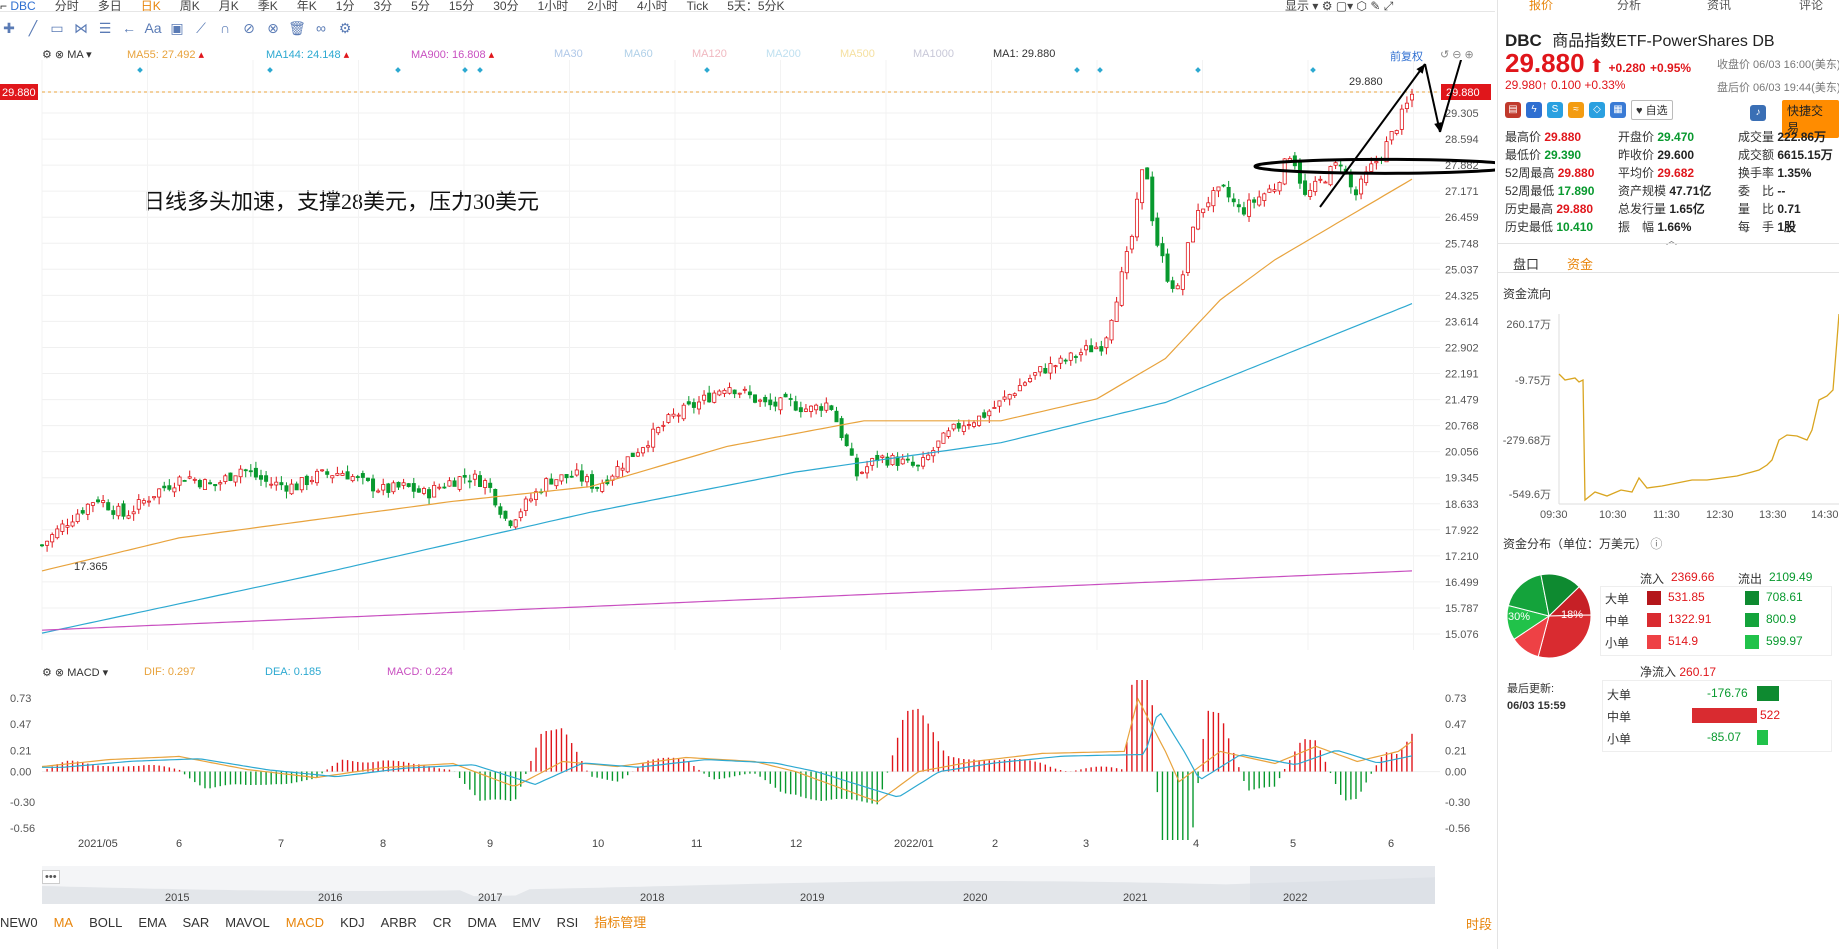 This screenshot has width=1839, height=949. Describe the element at coordinates (306, 6) in the screenshot. I see `period-tab: 年K` at that location.